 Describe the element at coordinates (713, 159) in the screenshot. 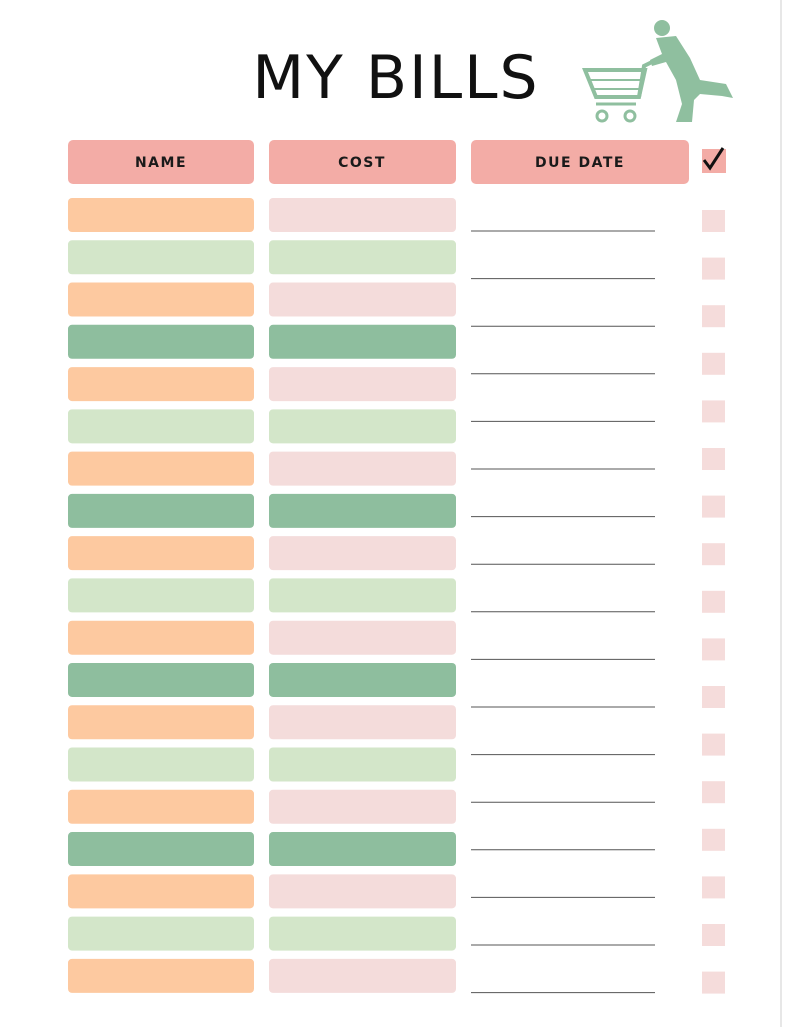

I see `check-icon` at that location.